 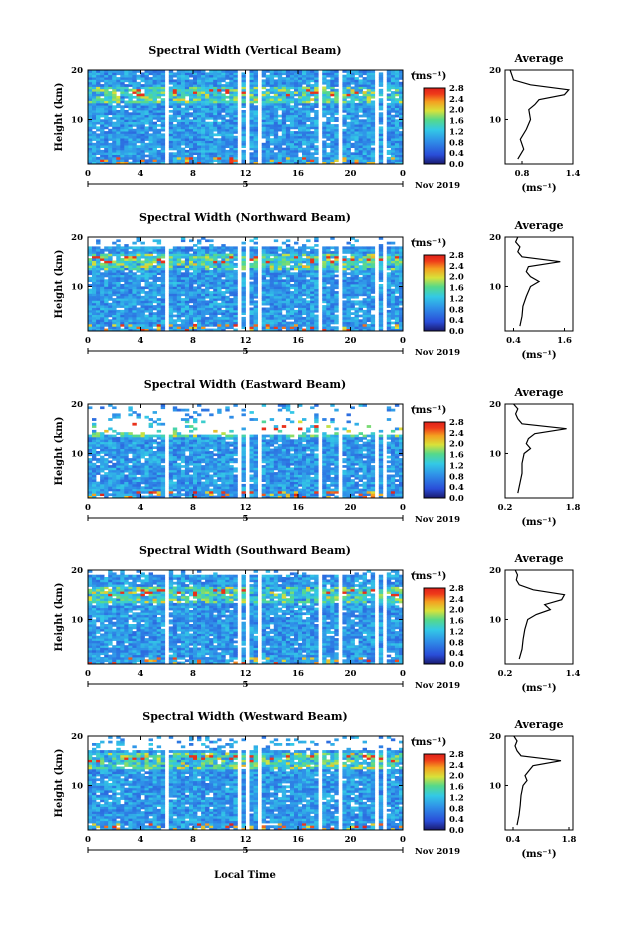 I want to click on colorbar-unit: (ms⁻¹), so click(x=428, y=76).